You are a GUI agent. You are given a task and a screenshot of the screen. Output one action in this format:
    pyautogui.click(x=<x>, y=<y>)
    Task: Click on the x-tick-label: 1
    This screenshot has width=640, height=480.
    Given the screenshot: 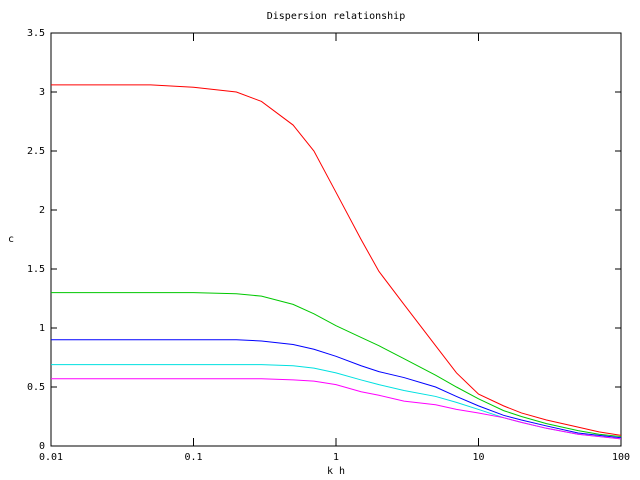 What is the action you would take?
    pyautogui.click(x=336, y=457)
    